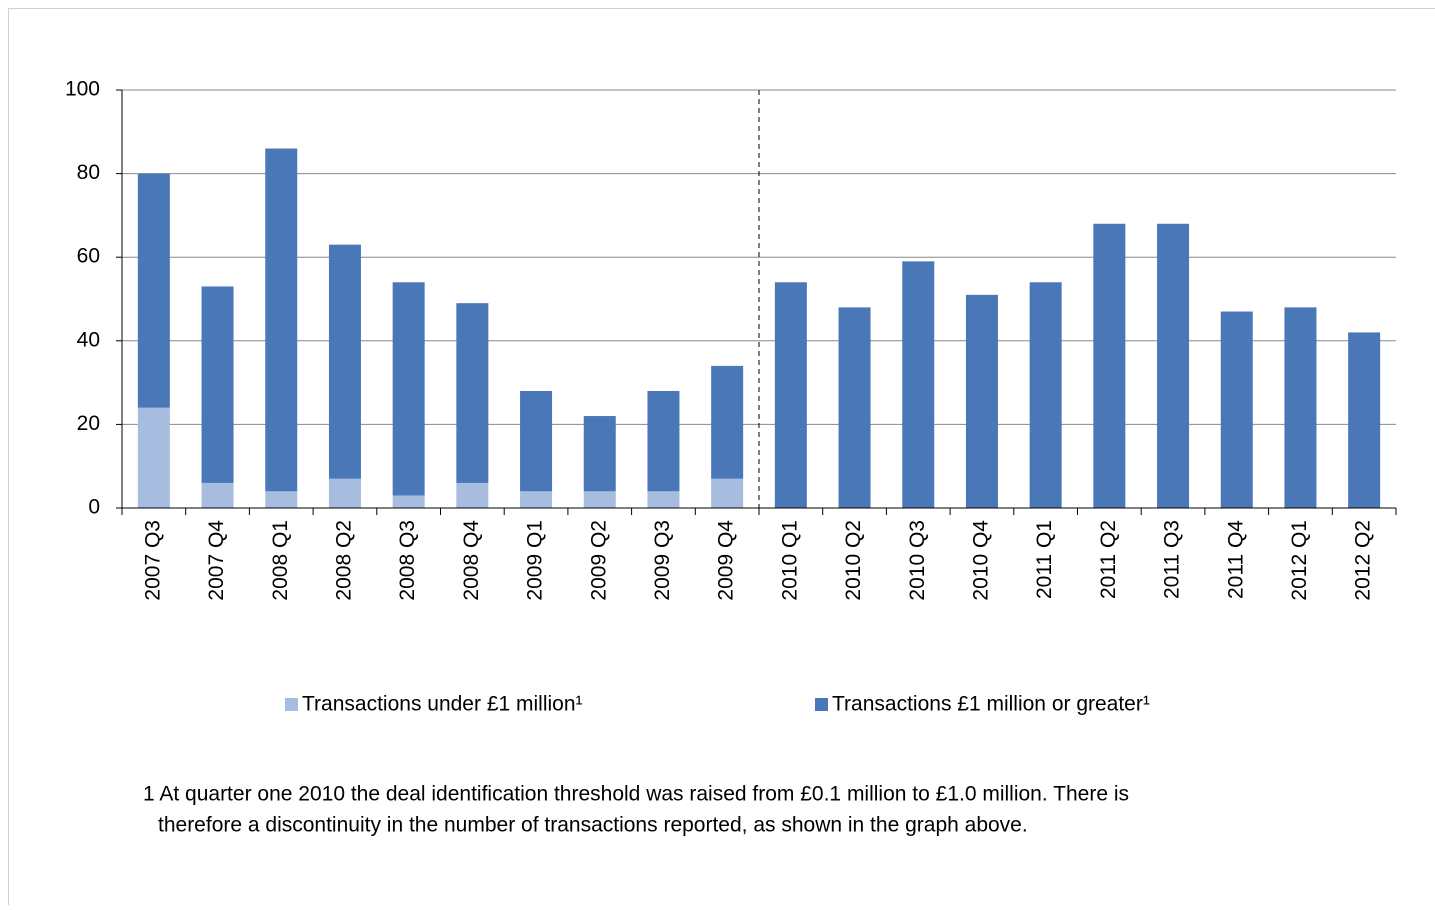 Image resolution: width=1435 pixels, height=910 pixels. Describe the element at coordinates (88, 172) in the screenshot. I see `y-tick-label: 80` at that location.